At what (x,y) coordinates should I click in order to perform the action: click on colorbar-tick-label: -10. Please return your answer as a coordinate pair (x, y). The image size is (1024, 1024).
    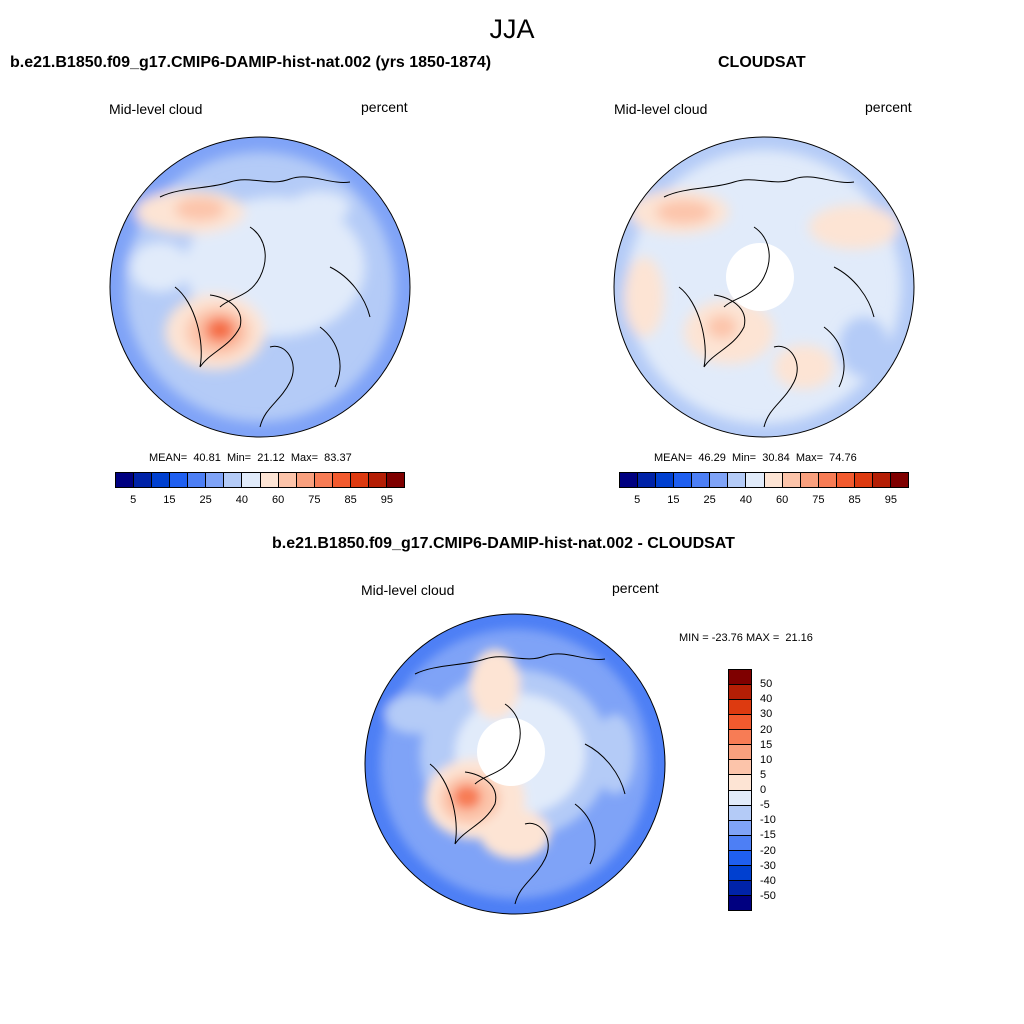
    Looking at the image, I should click on (768, 820).